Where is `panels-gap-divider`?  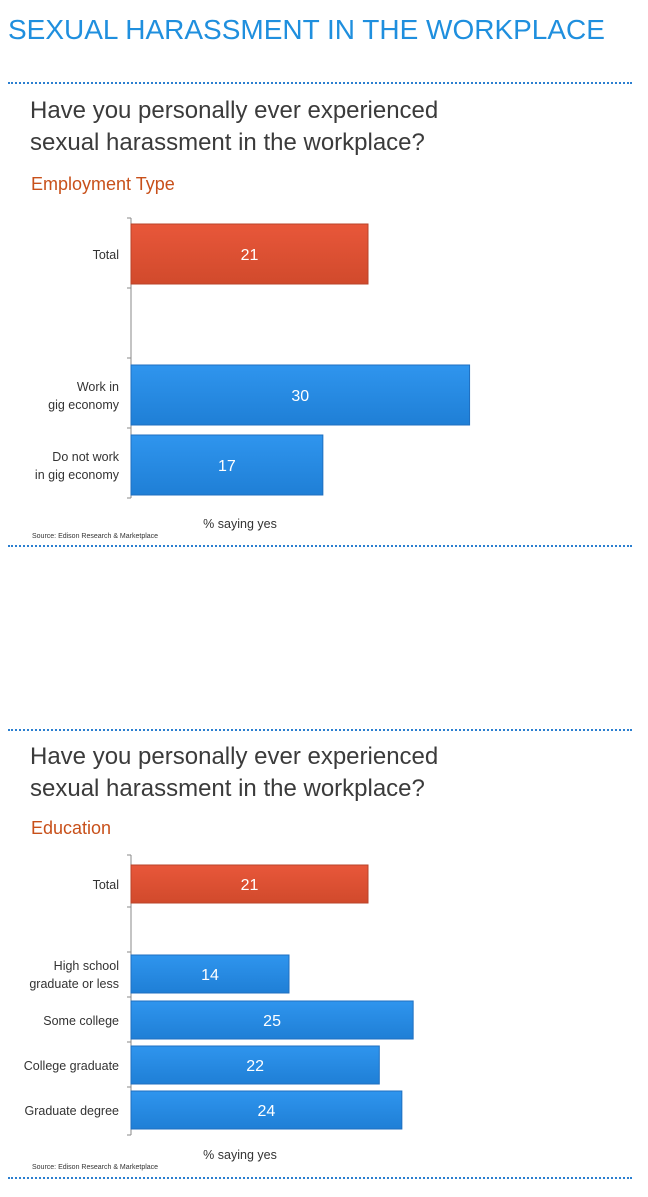
panels-gap-divider is located at coordinates (320, 730).